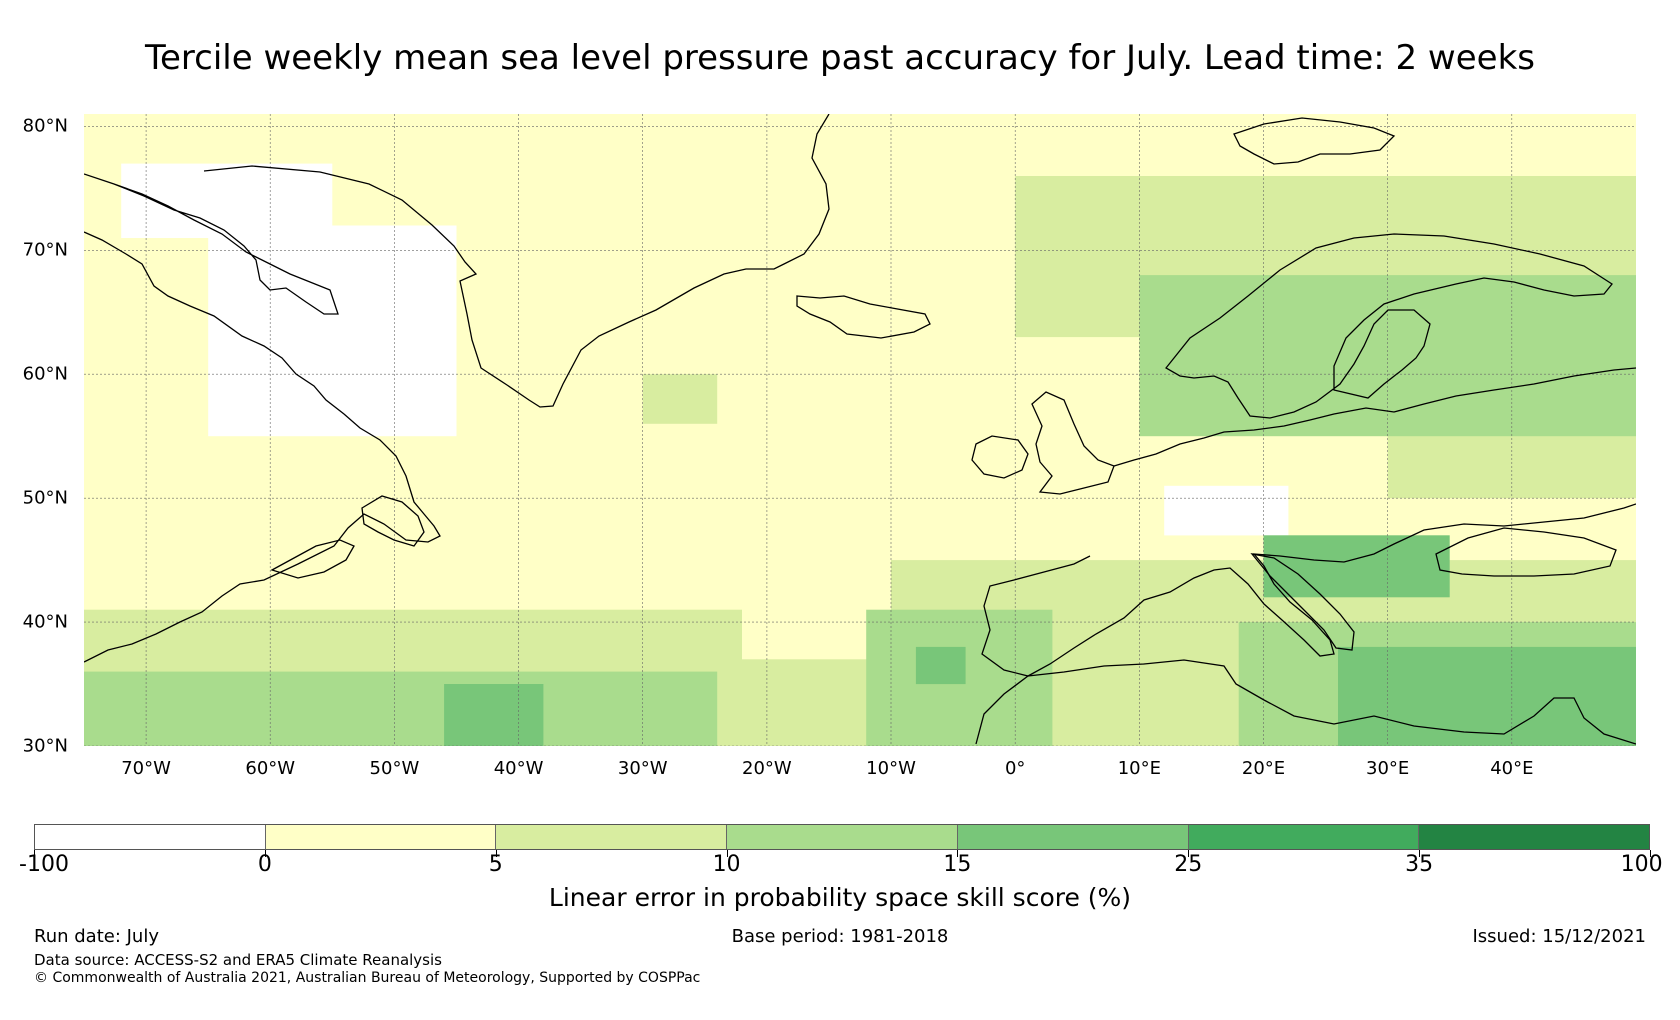 This screenshot has height=1020, width=1680. I want to click on coastline-svalbard-icon, so click(1314, 141).